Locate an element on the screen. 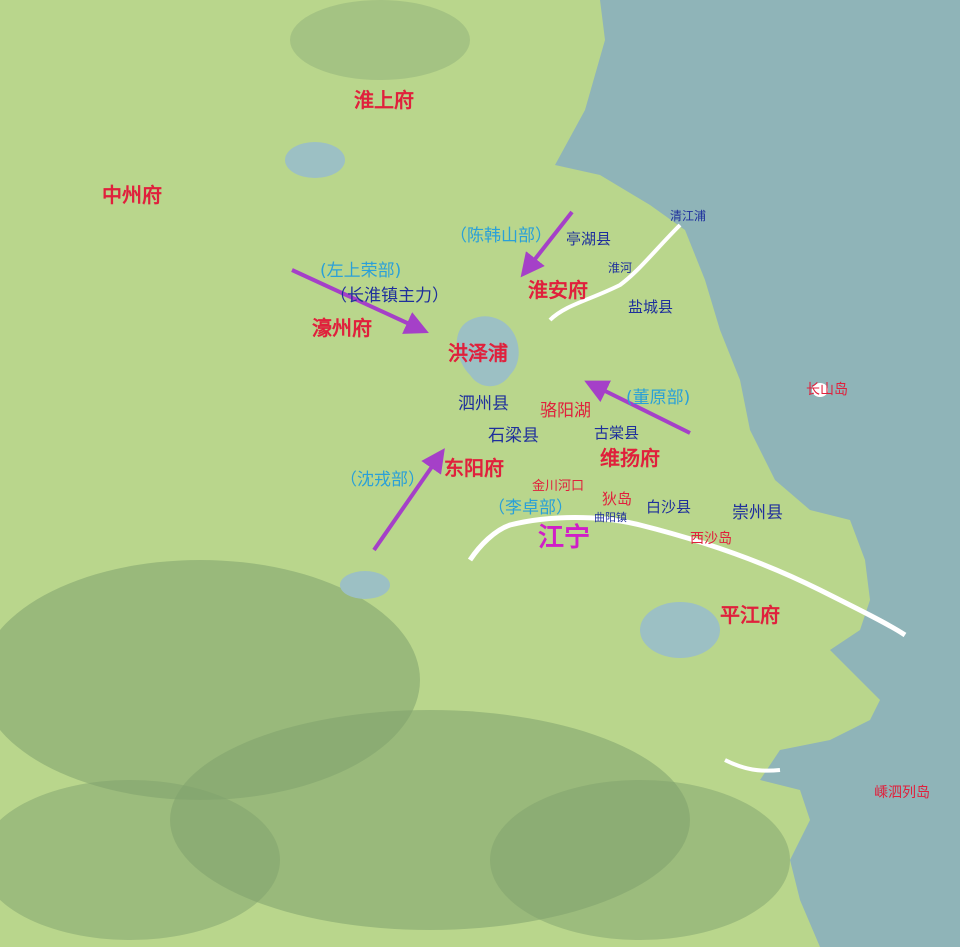 The width and height of the screenshot is (960, 947). label-huaian: 淮安府 is located at coordinates (558, 290).